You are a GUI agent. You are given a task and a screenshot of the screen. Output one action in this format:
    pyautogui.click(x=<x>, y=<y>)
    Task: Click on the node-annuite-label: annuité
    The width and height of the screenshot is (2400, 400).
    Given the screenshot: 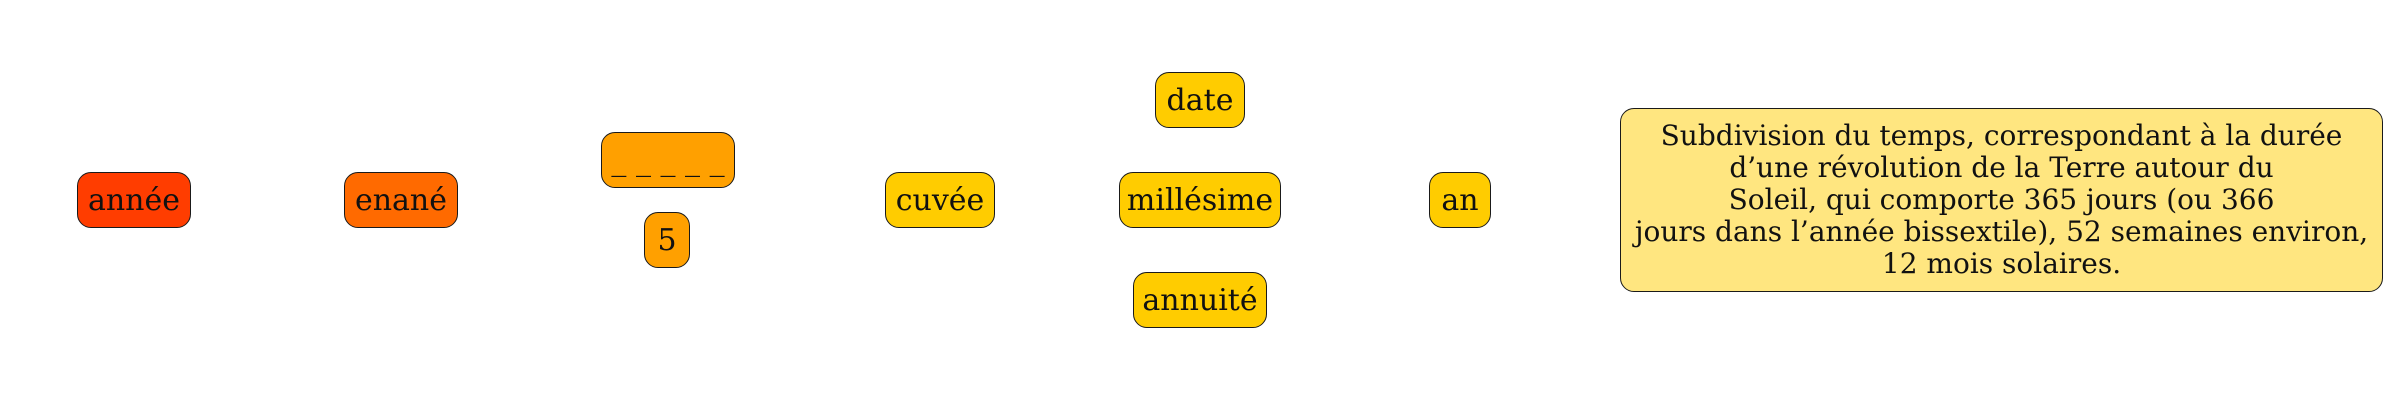 What is the action you would take?
    pyautogui.click(x=1200, y=300)
    